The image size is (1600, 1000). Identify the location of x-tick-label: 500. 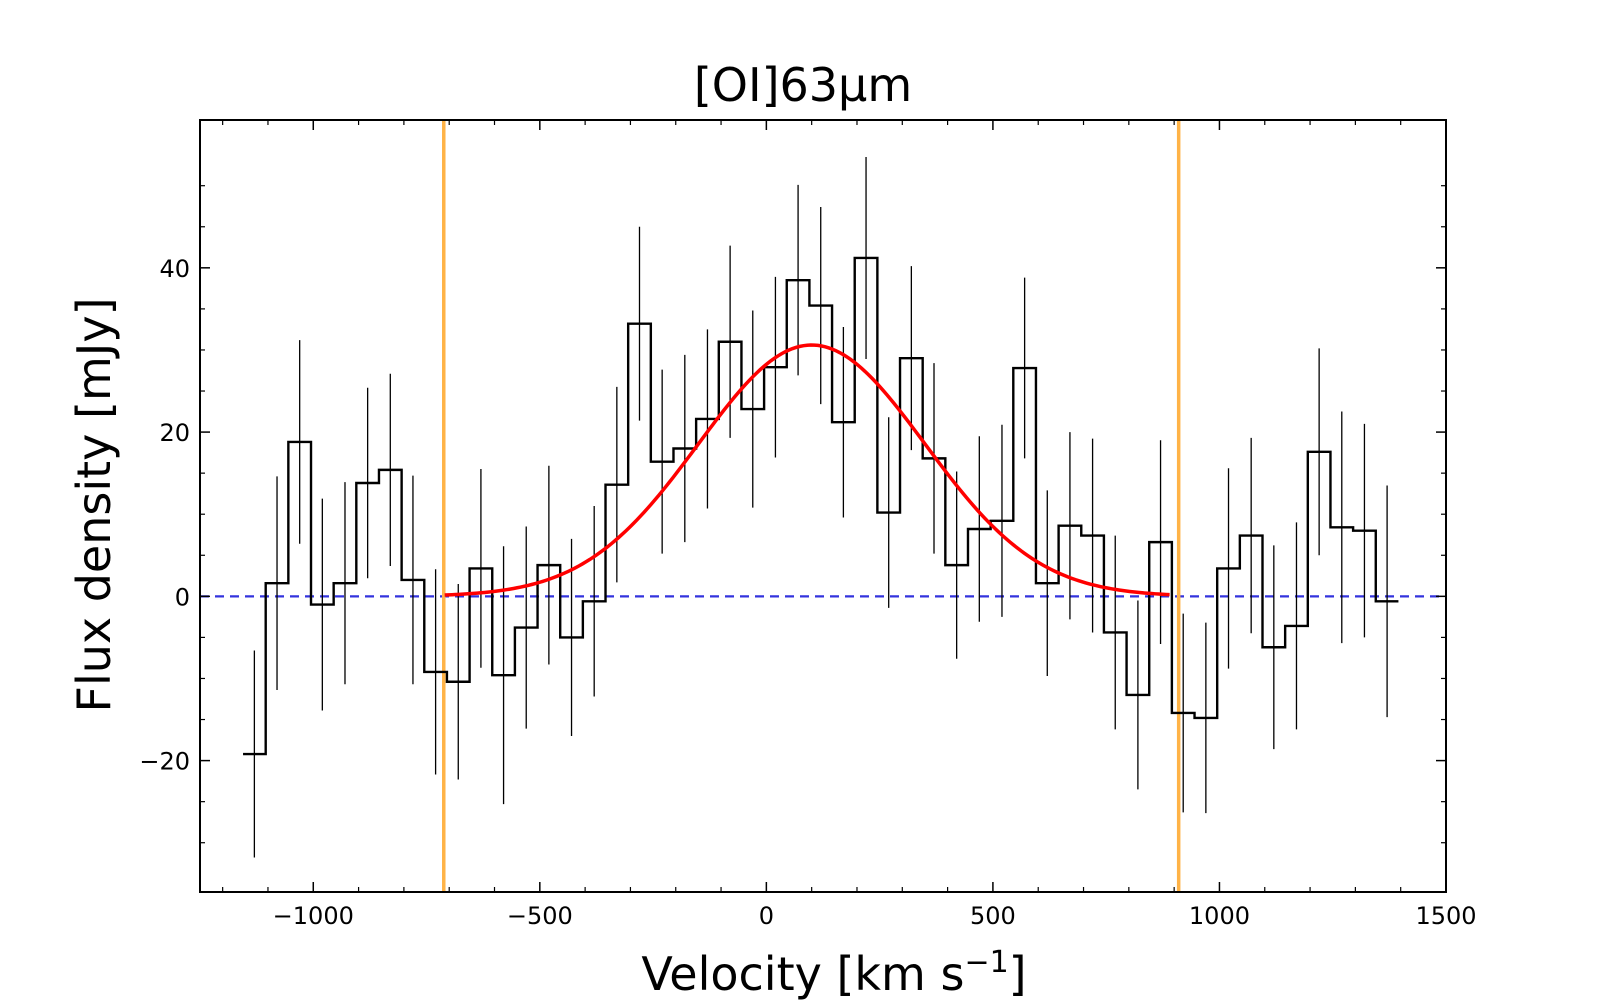
(993, 916).